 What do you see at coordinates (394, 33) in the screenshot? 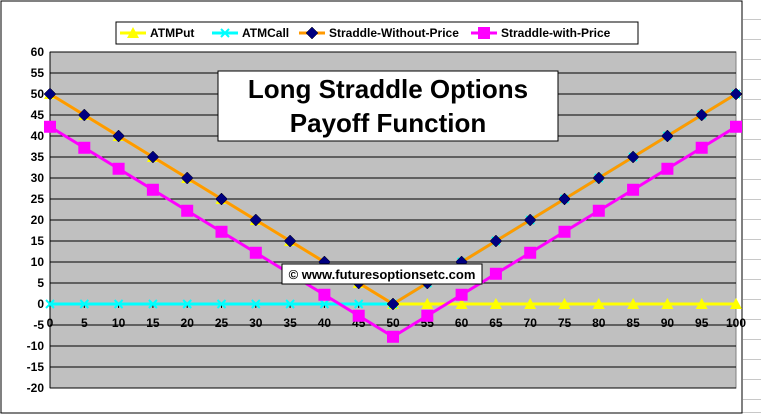
I see `legend-label: Straddle-Without-Price` at bounding box center [394, 33].